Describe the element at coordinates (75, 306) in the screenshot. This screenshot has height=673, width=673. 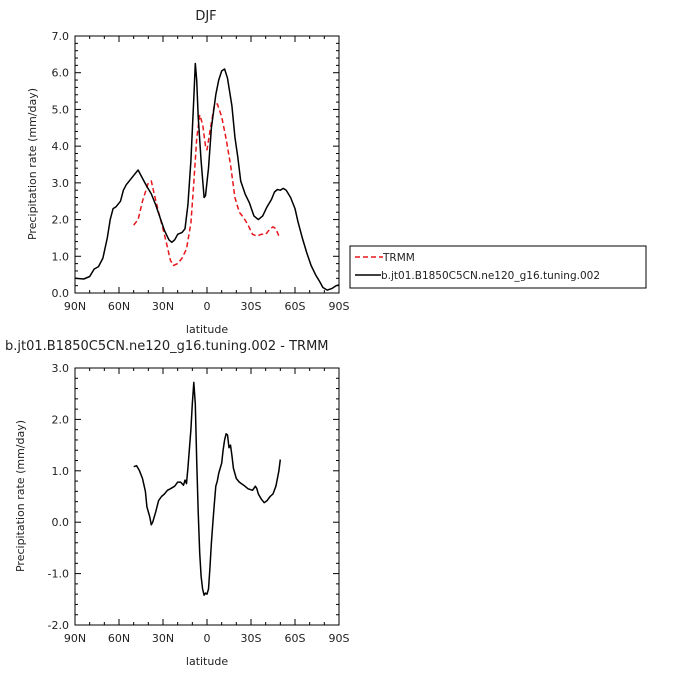
I see `top-x-tick-label: 90N` at that location.